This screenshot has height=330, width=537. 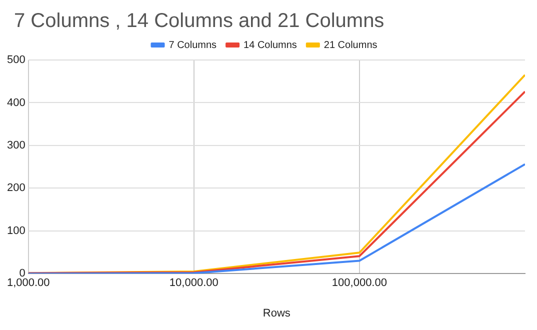 What do you see at coordinates (22, 274) in the screenshot?
I see `y-tick-label: 0` at bounding box center [22, 274].